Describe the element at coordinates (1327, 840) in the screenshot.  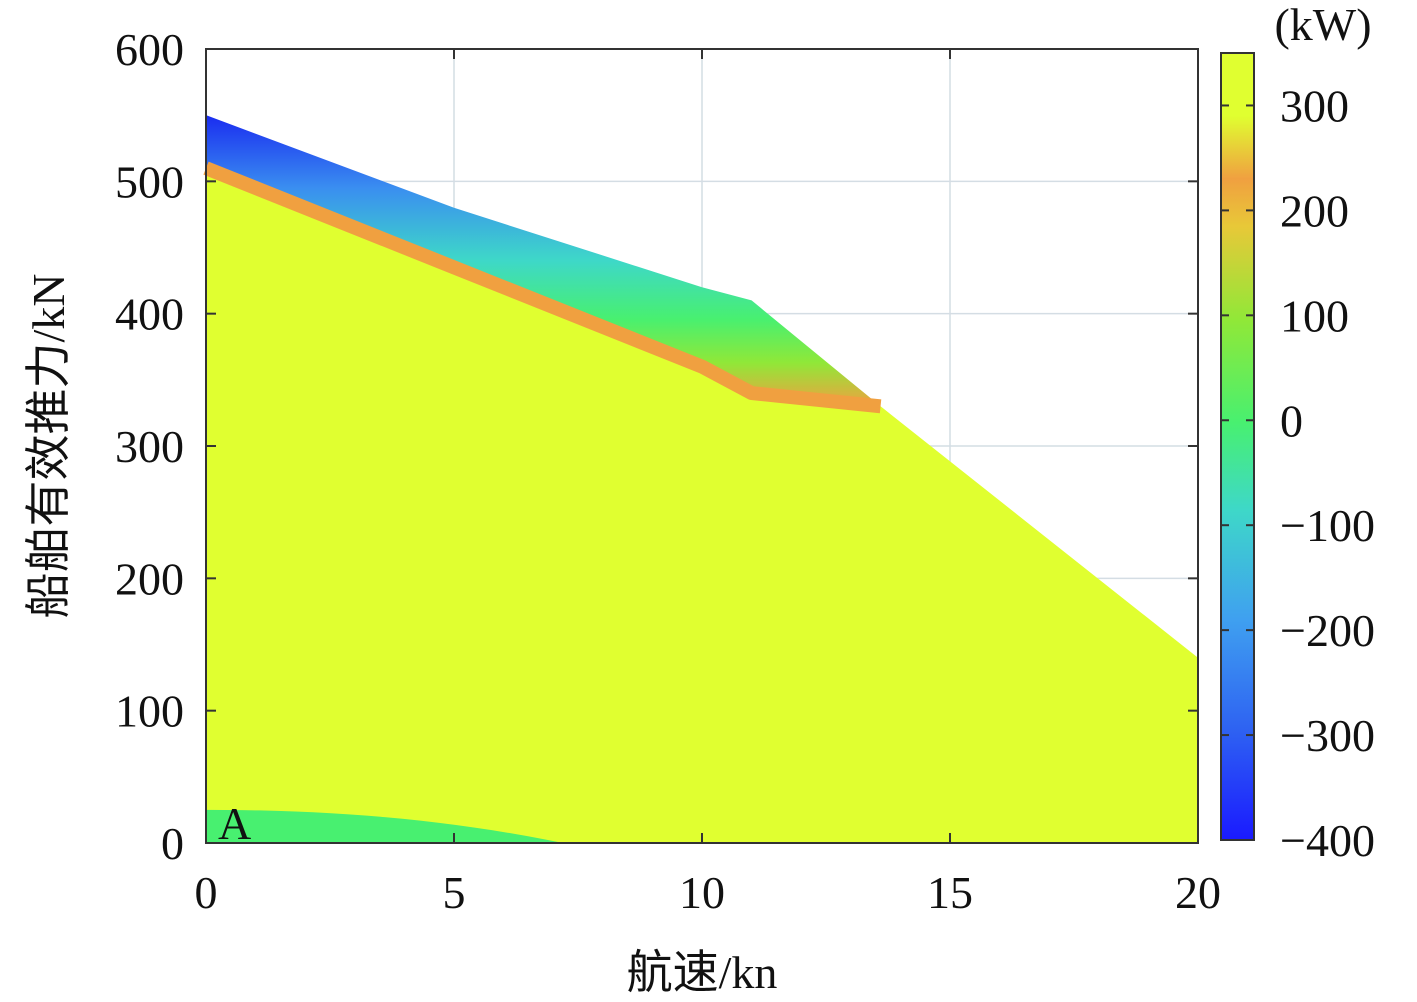
I see `colorbar-tick-label: −400` at that location.